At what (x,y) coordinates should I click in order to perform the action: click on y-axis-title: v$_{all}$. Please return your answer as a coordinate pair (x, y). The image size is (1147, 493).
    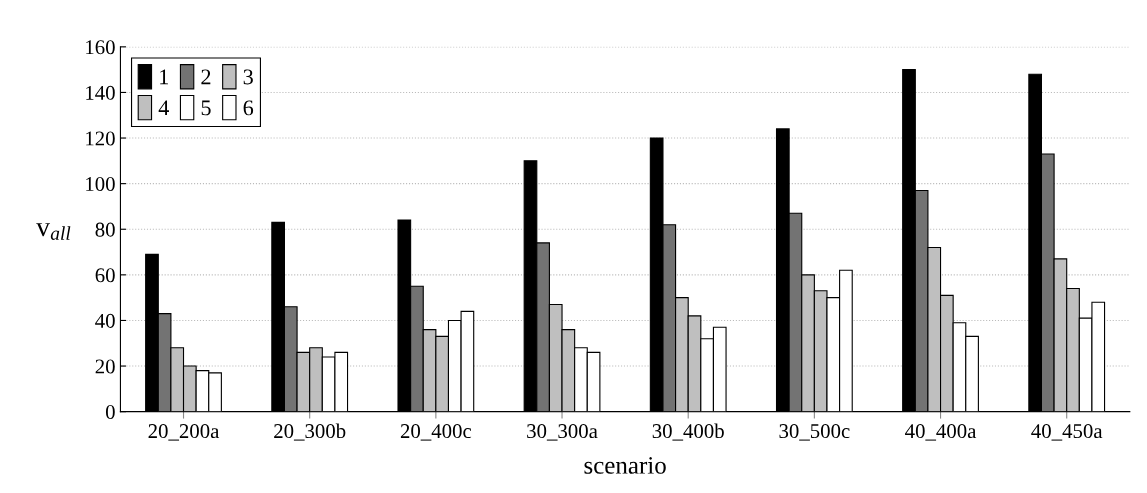
    Looking at the image, I should click on (53, 231).